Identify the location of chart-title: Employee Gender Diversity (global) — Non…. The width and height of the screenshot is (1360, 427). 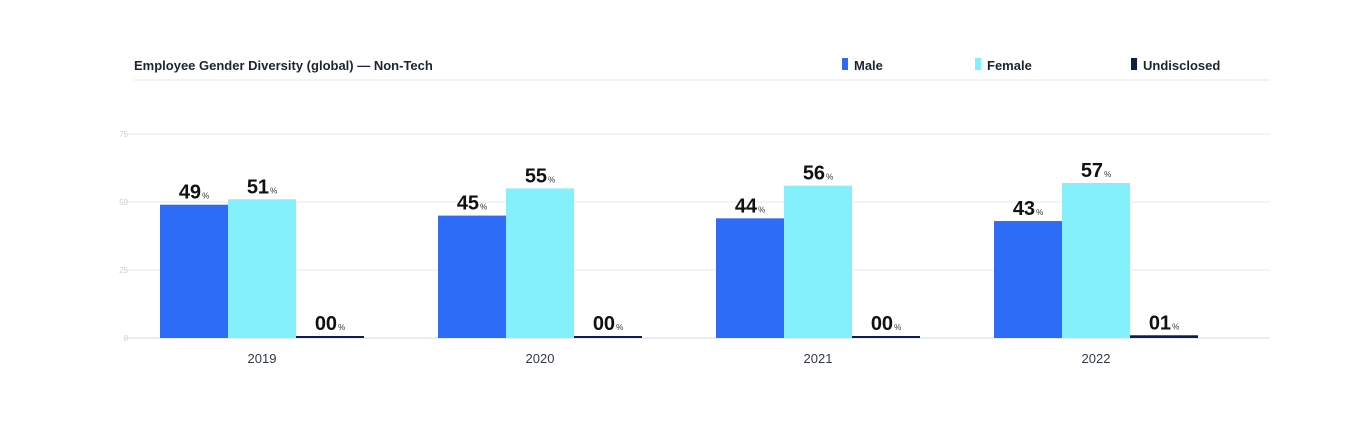
(283, 65).